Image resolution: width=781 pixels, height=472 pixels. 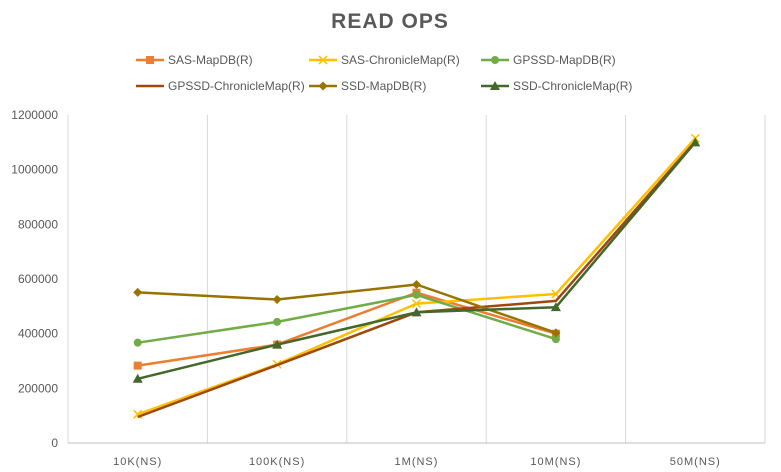 I want to click on y-tick-label-5: 1000000, so click(x=34, y=170).